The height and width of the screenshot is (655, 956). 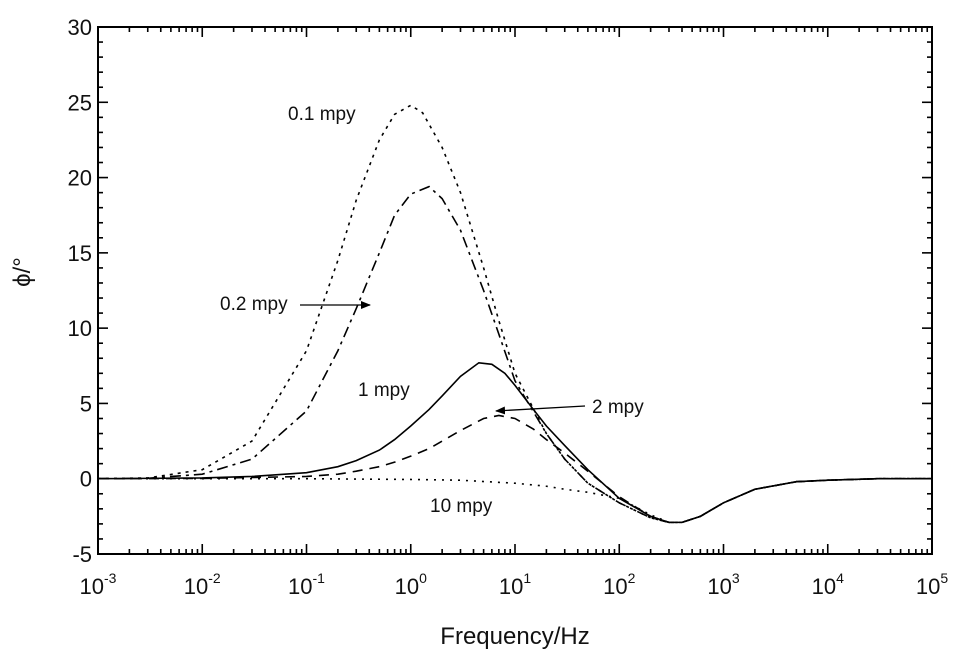 What do you see at coordinates (527, 578) in the screenshot?
I see `x-tick-exponent: 1` at bounding box center [527, 578].